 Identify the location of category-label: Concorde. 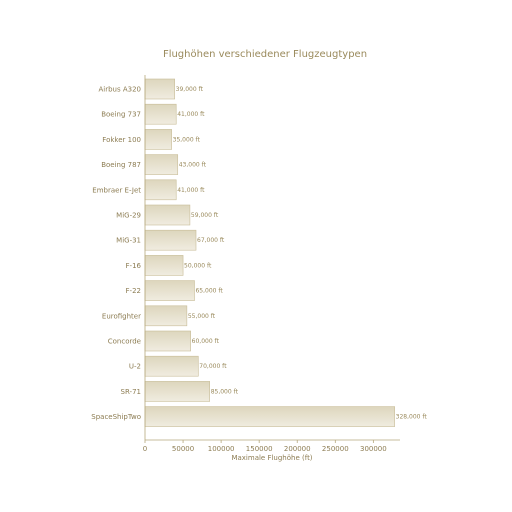
(124, 342).